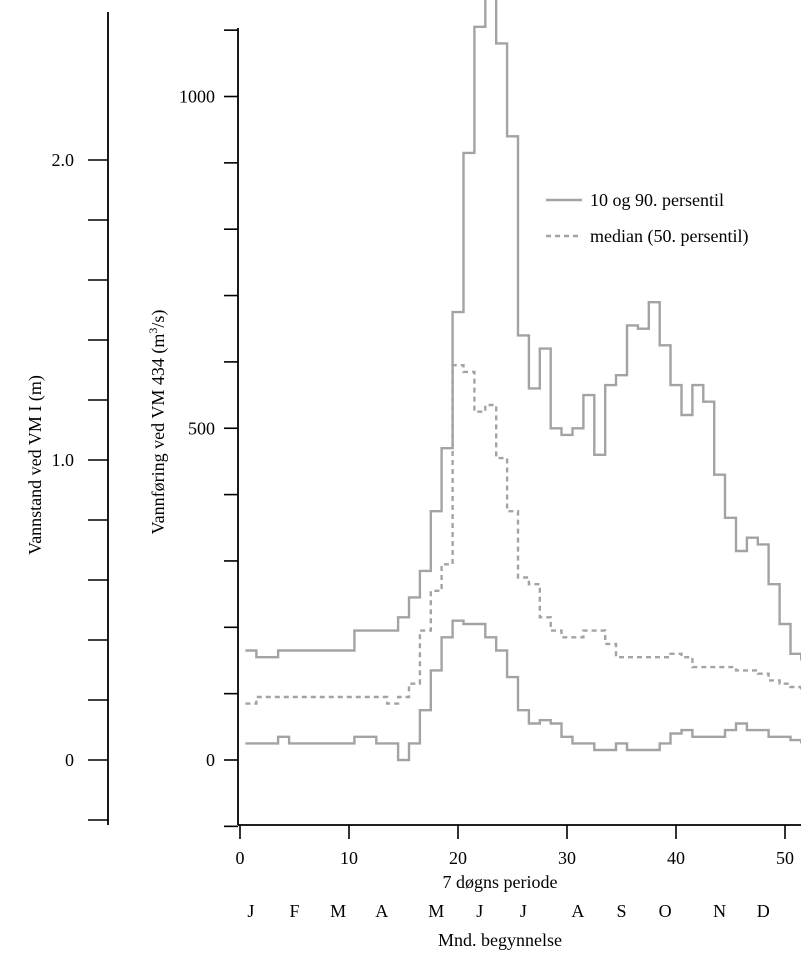  What do you see at coordinates (98, 490) in the screenshot?
I see `secondary-y-ticks` at bounding box center [98, 490].